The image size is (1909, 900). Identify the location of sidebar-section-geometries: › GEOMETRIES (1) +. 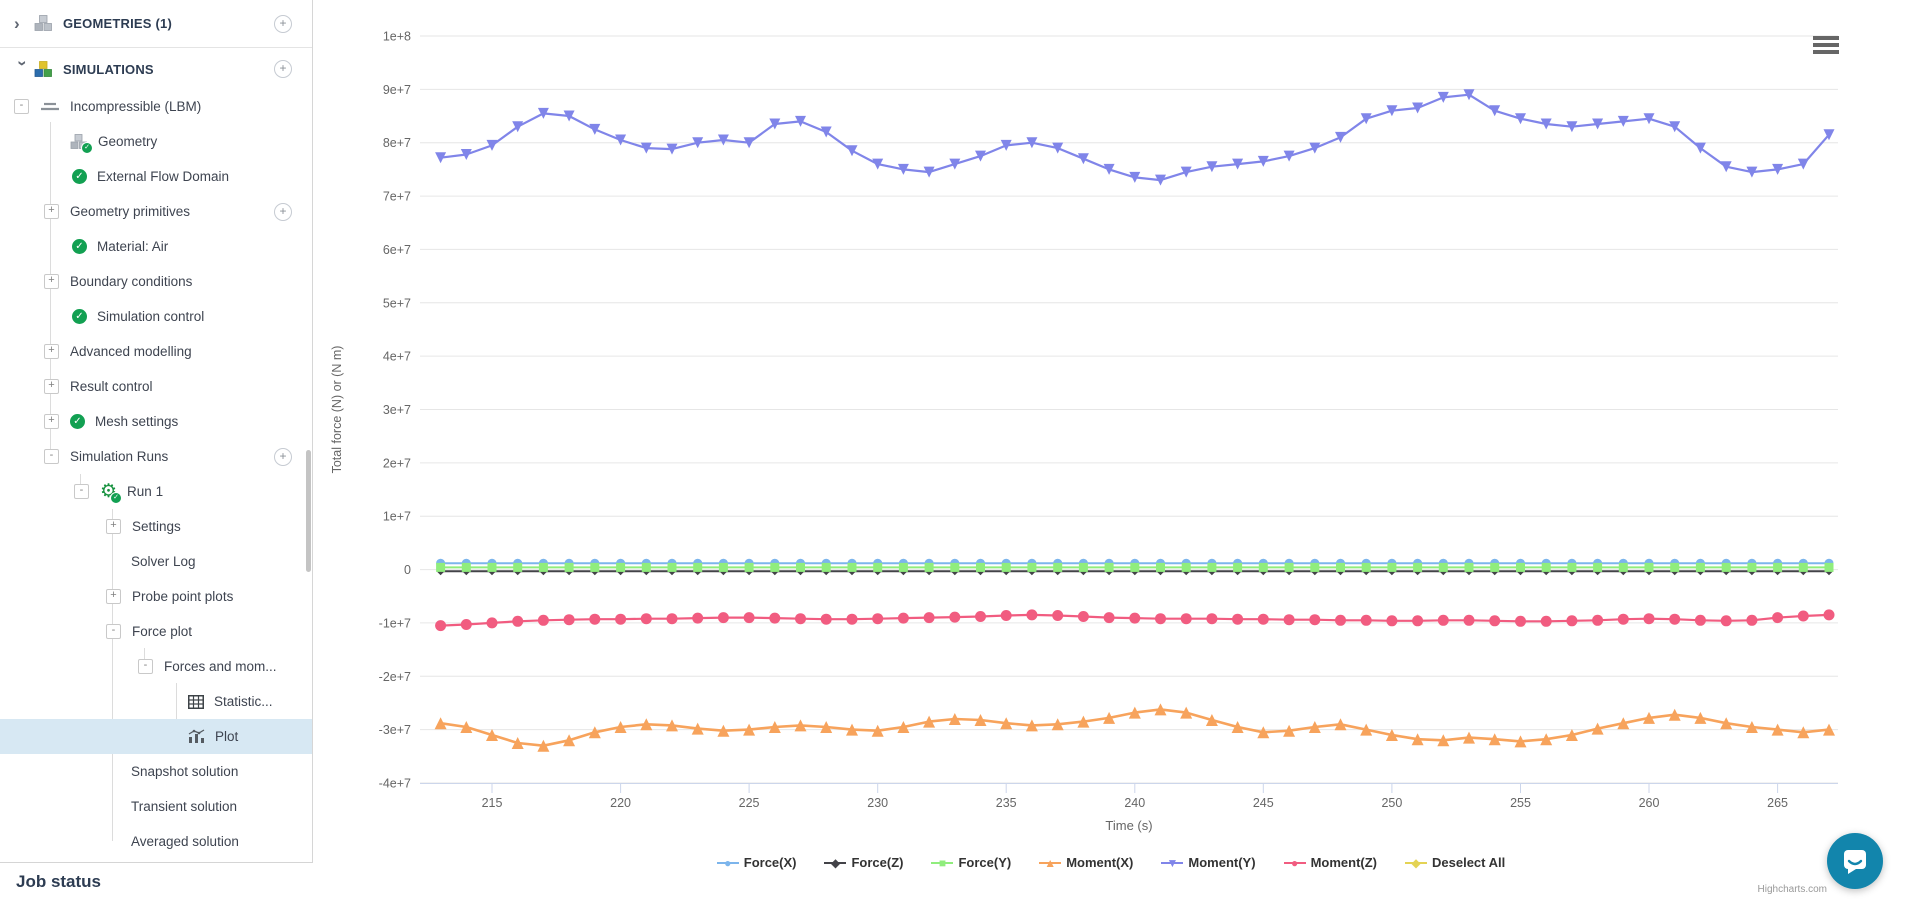
(156, 24).